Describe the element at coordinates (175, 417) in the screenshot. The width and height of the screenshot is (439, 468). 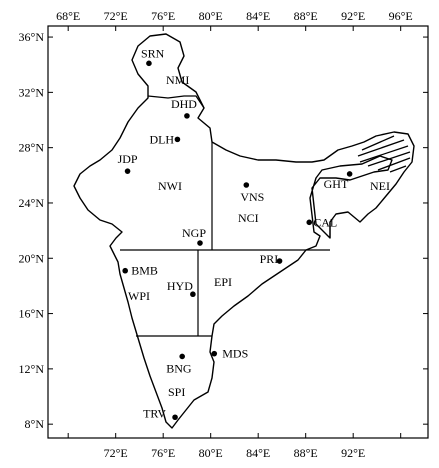
I see `station-dot-trv` at that location.